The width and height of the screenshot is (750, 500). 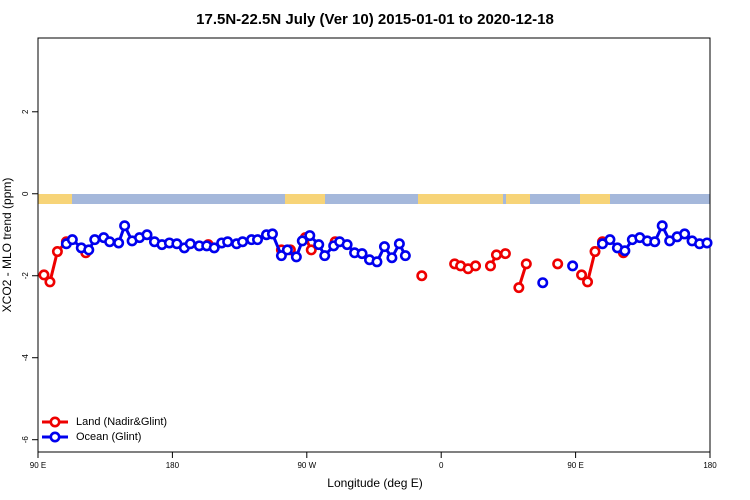 I want to click on y-tick-label: 2, so click(x=25, y=111).